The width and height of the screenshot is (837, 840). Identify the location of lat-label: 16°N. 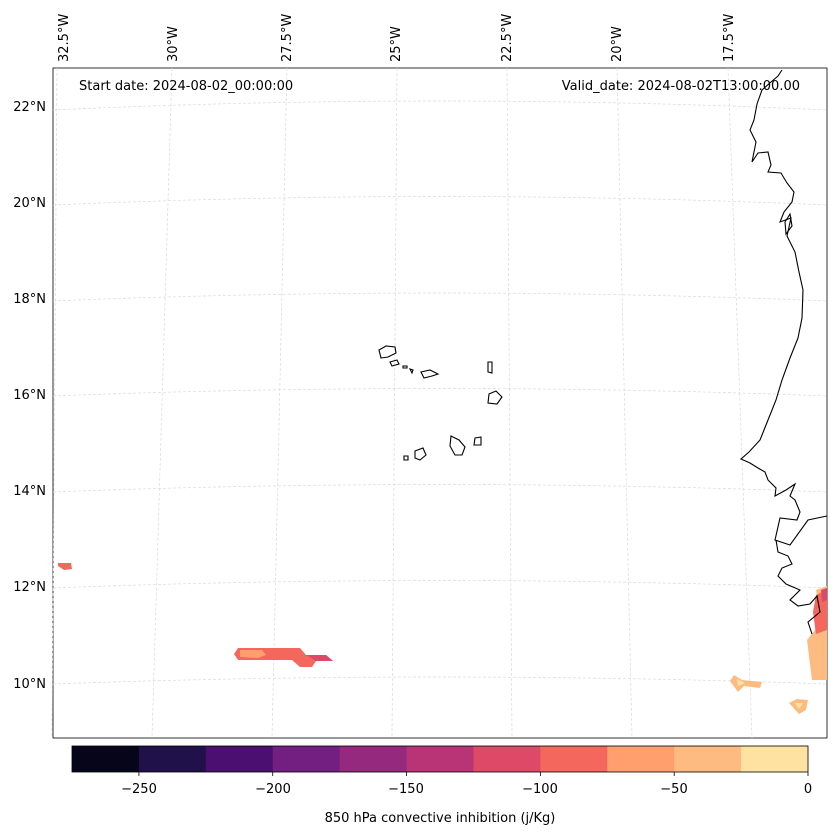
(29, 395).